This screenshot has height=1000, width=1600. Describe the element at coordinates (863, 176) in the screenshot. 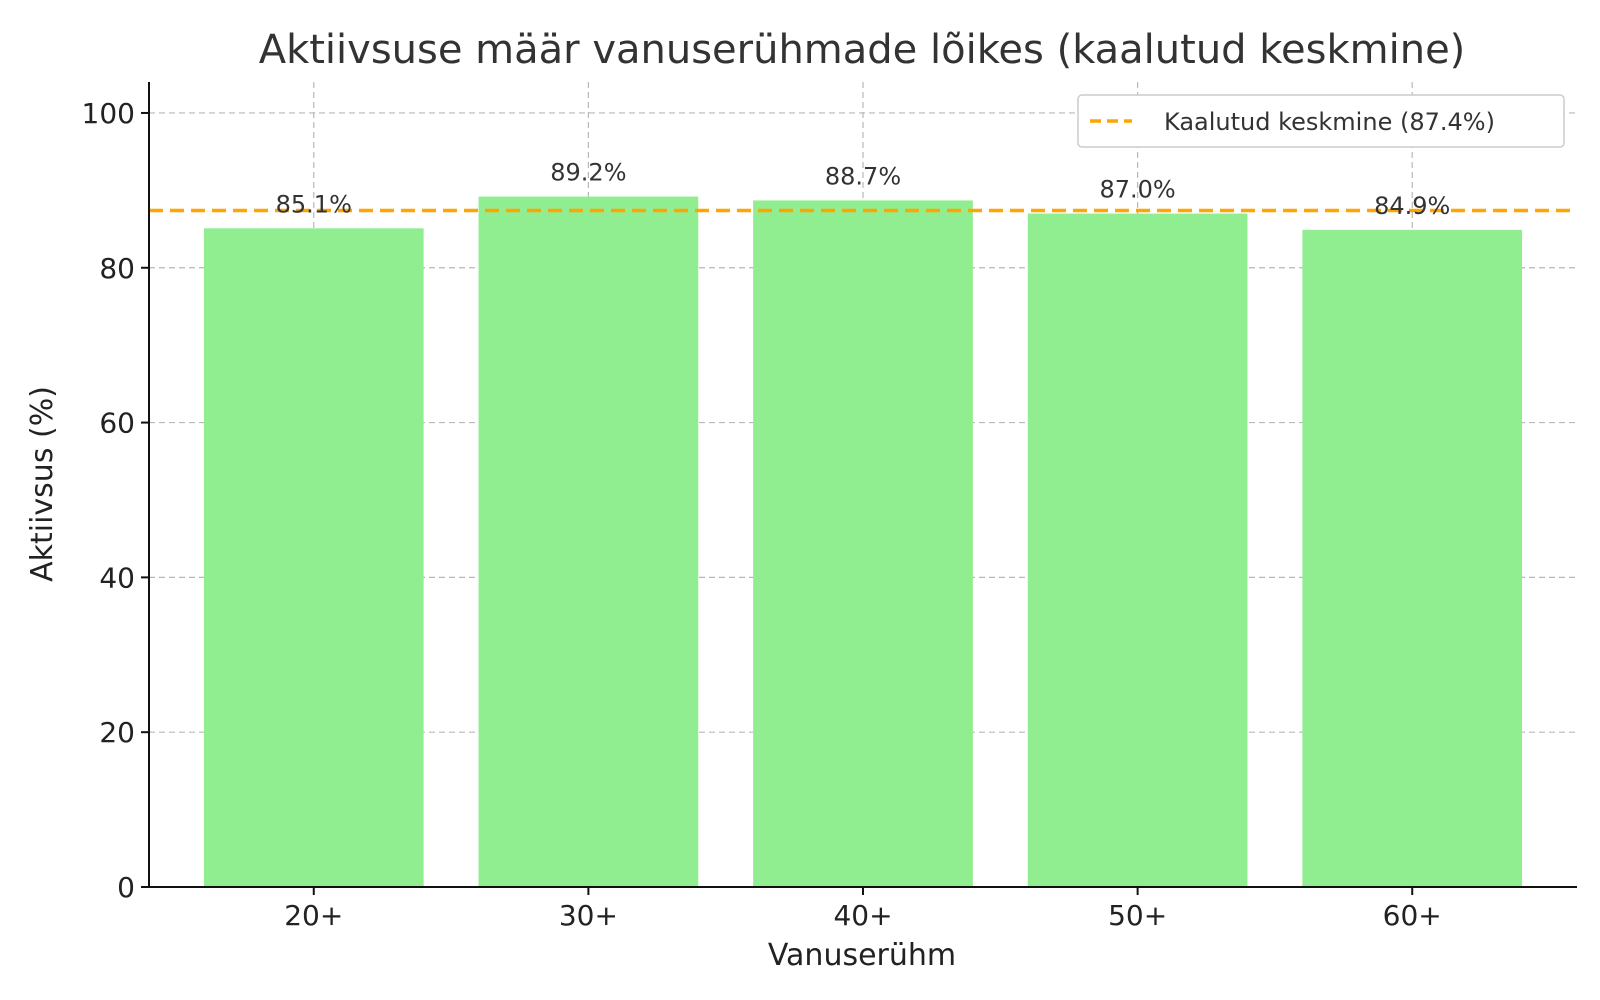

I see `data-label: 88.7%` at that location.